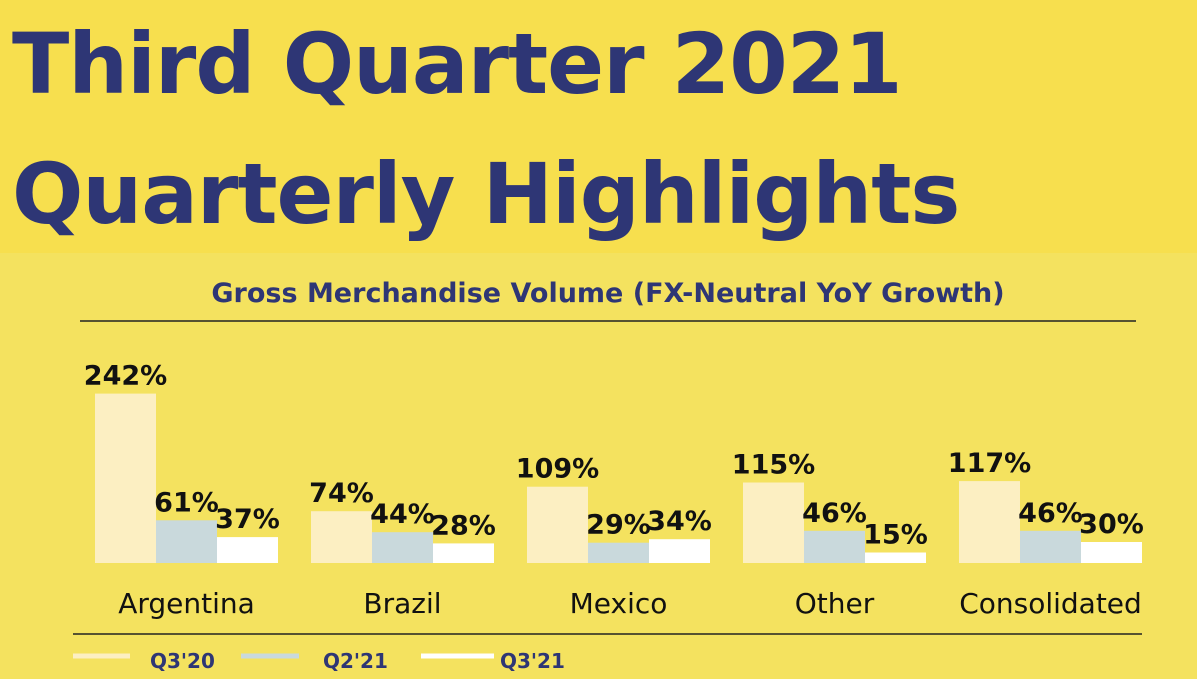 This screenshot has width=1197, height=679. I want to click on bar-other-s1, so click(834, 546).